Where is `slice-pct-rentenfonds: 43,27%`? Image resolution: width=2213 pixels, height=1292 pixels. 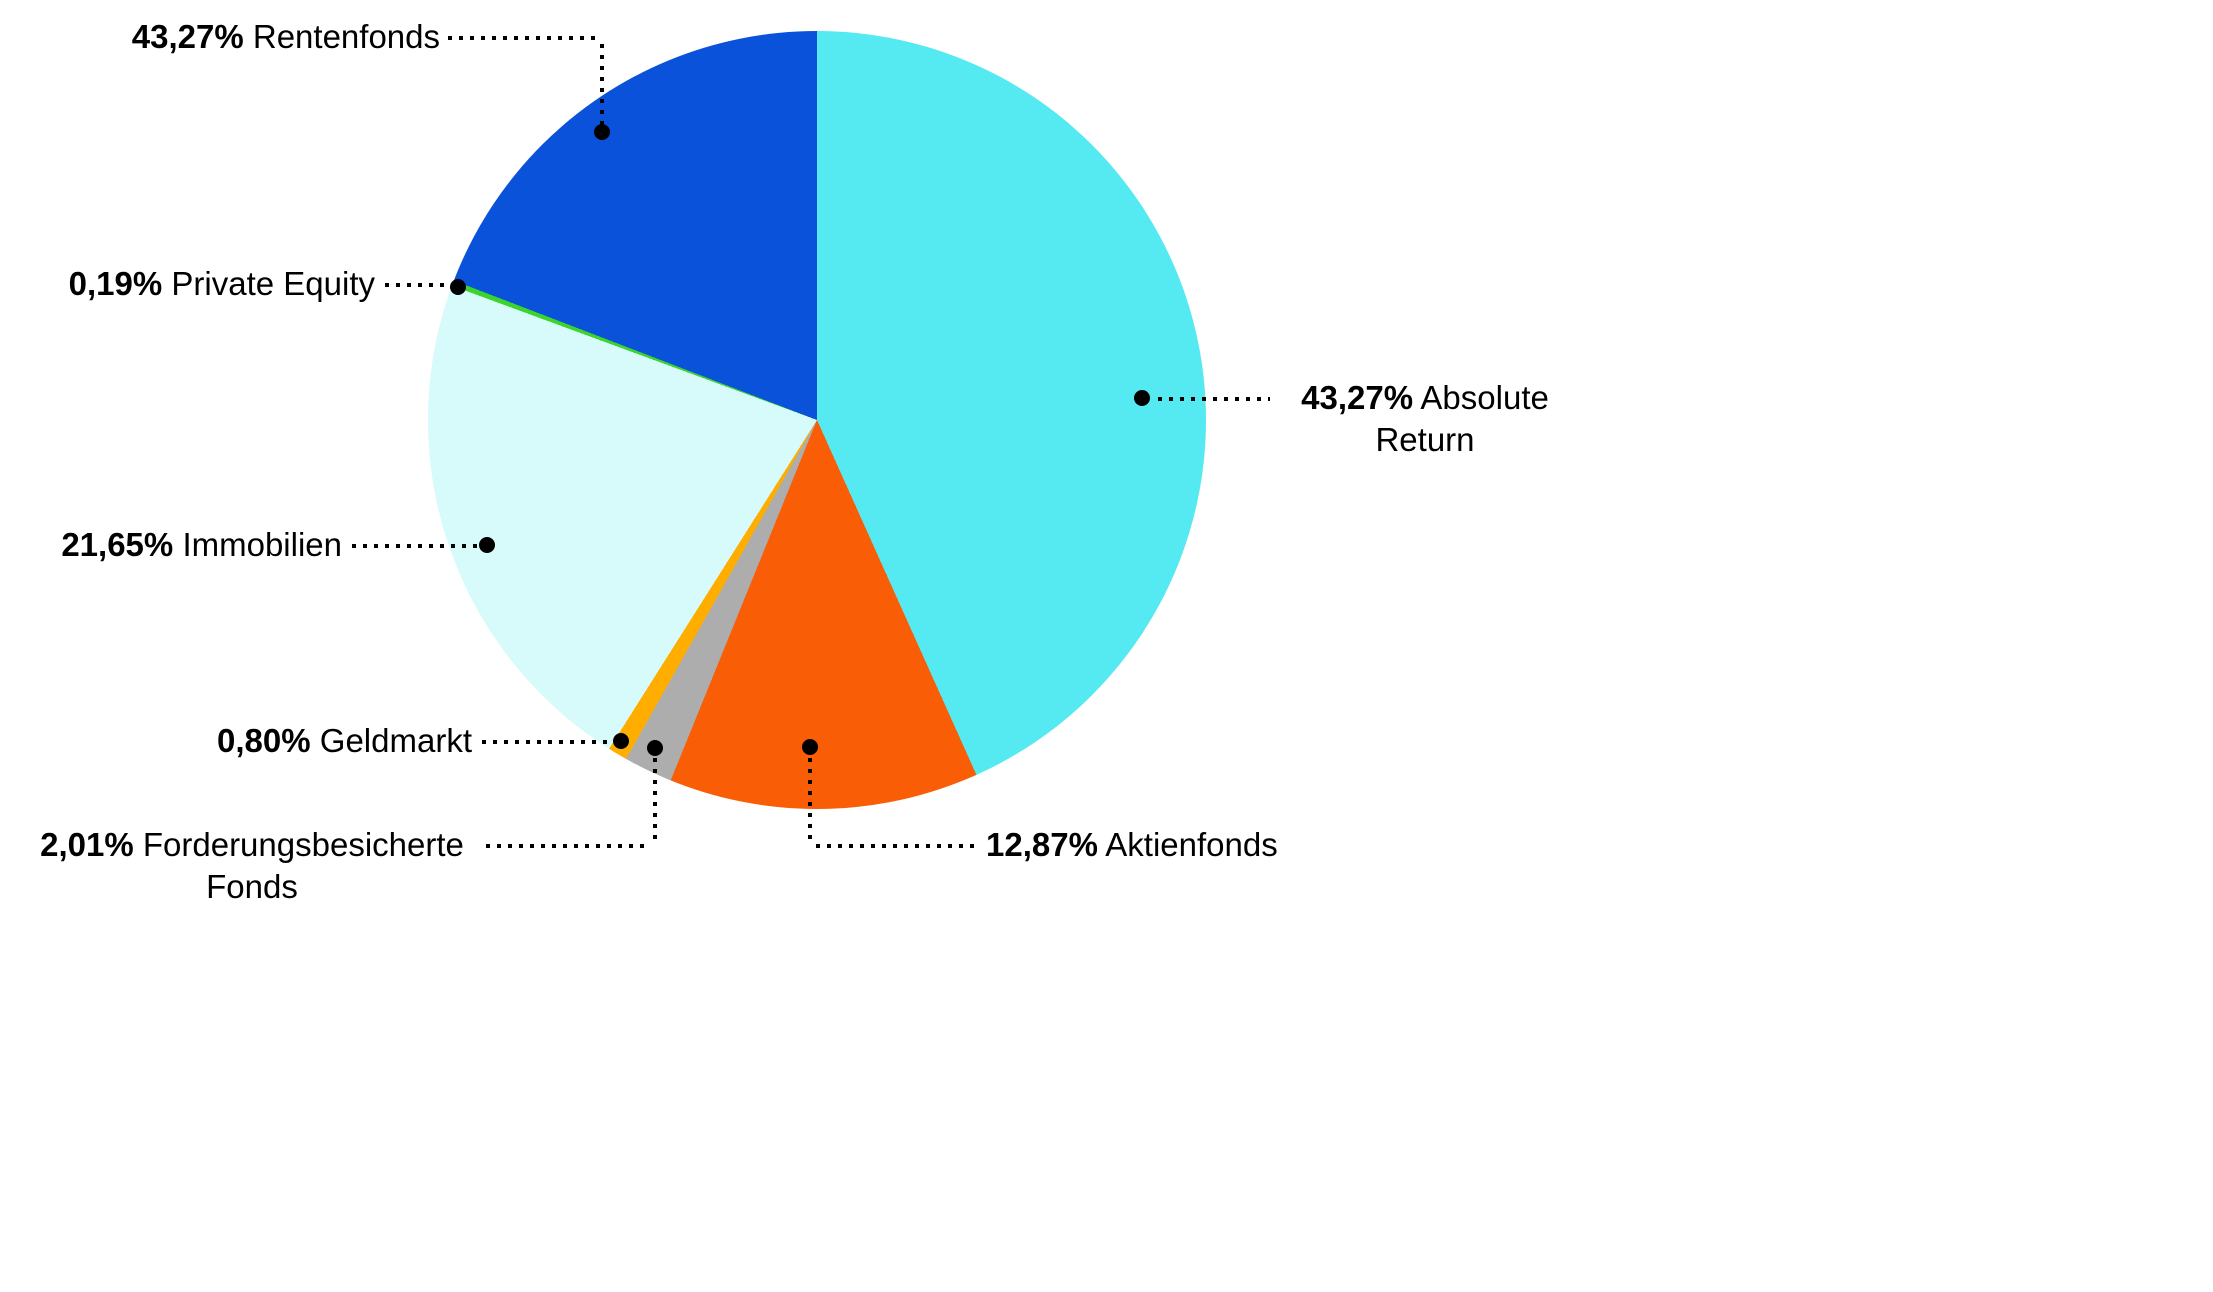
slice-pct-rentenfonds: 43,27% is located at coordinates (187, 36).